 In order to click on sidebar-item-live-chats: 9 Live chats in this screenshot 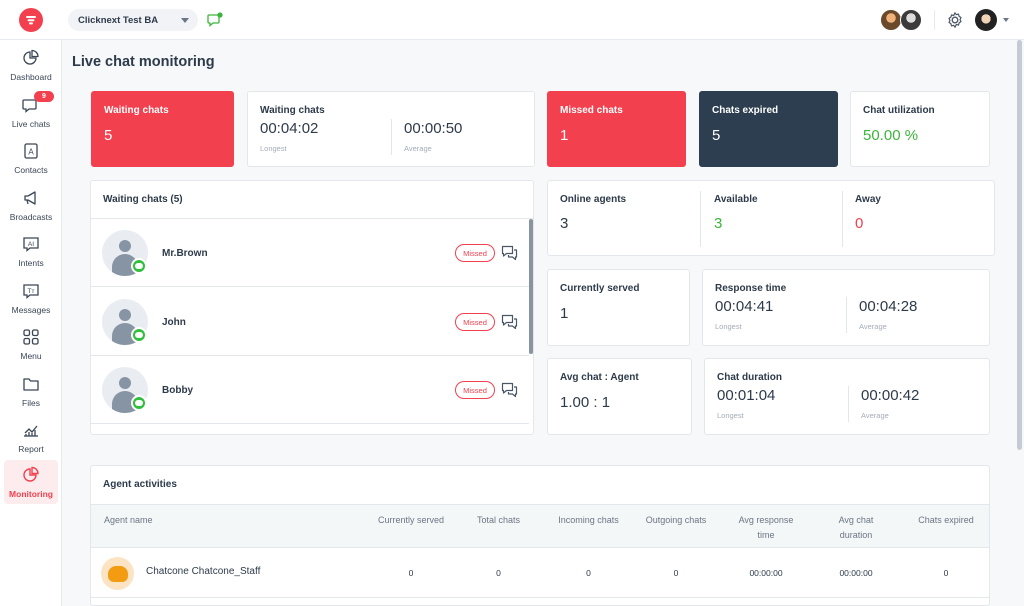, I will do `click(31, 112)`.